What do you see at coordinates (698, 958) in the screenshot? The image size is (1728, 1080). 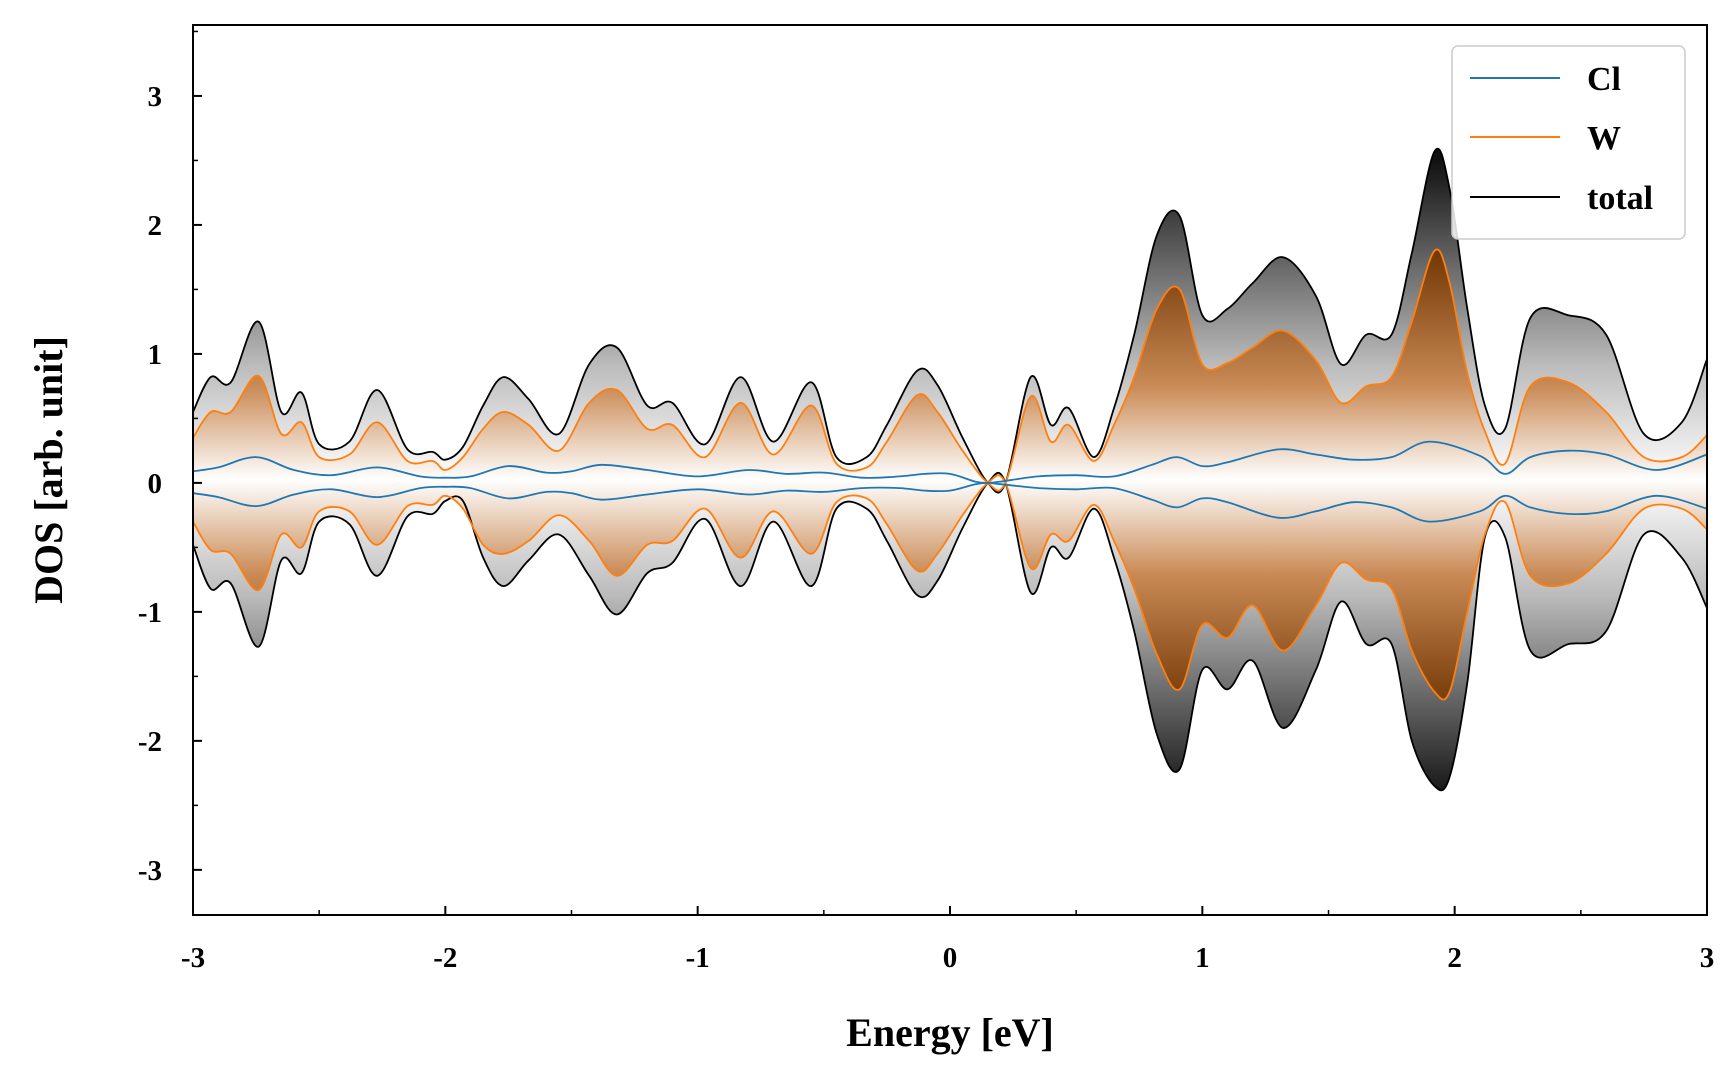 I see `x-tick-label-2: -1` at bounding box center [698, 958].